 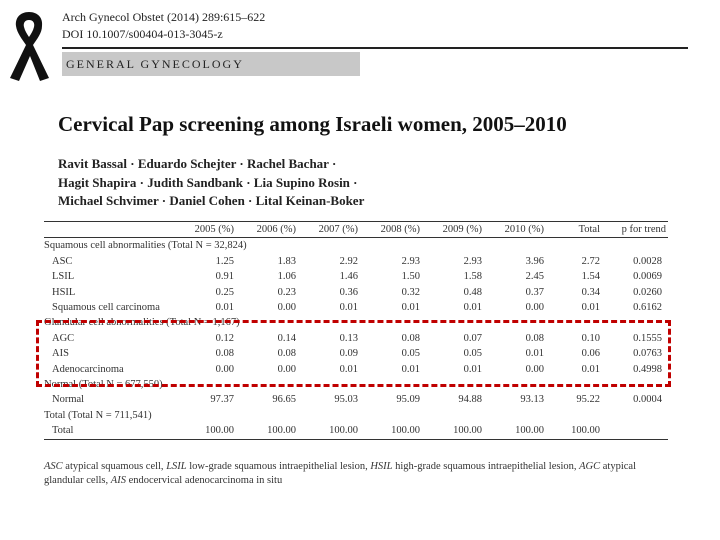 I want to click on table-row: AIS 0.08 0.08 0.09 0.05 0.05 0.01 0.06 0.0763, so click(x=356, y=353).